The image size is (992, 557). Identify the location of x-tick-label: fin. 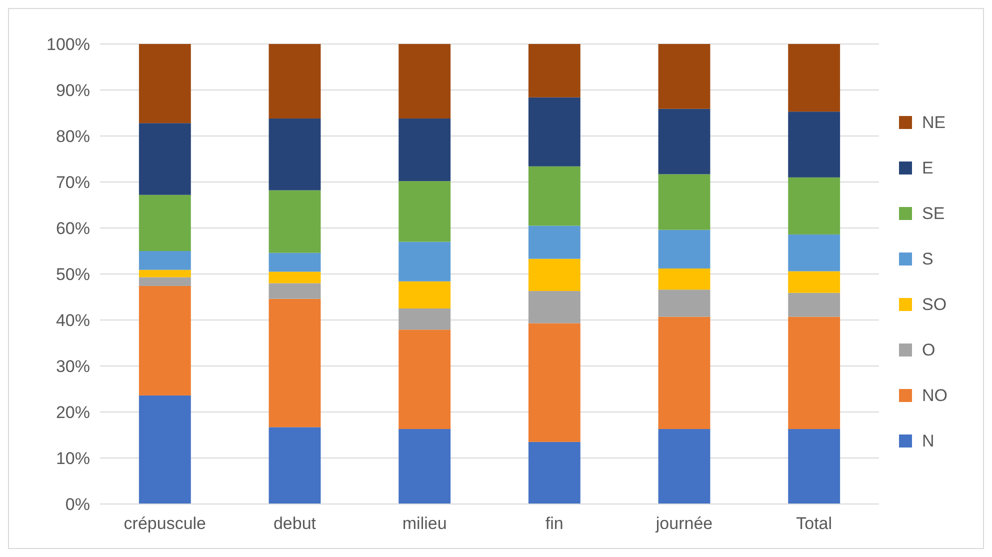
(554, 523).